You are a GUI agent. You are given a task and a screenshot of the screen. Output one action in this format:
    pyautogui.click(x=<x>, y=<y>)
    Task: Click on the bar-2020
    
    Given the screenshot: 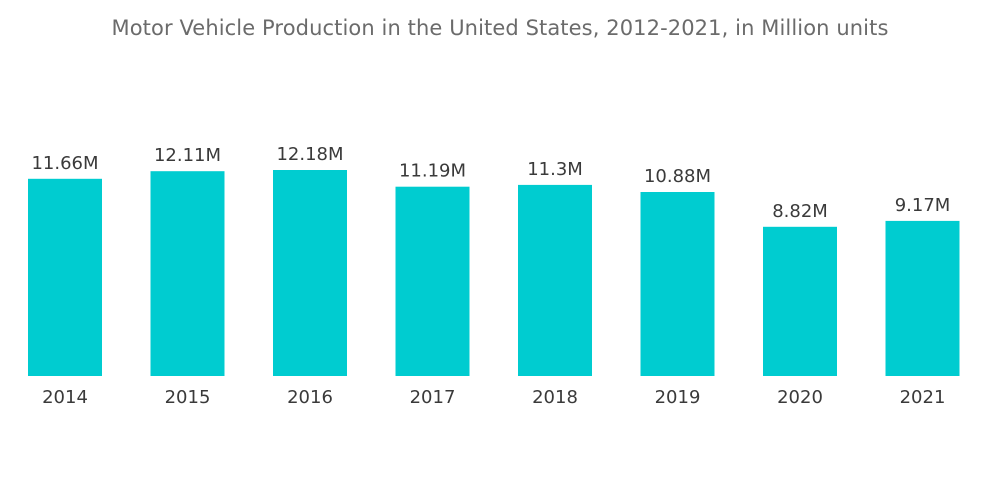 What is the action you would take?
    pyautogui.click(x=800, y=301)
    